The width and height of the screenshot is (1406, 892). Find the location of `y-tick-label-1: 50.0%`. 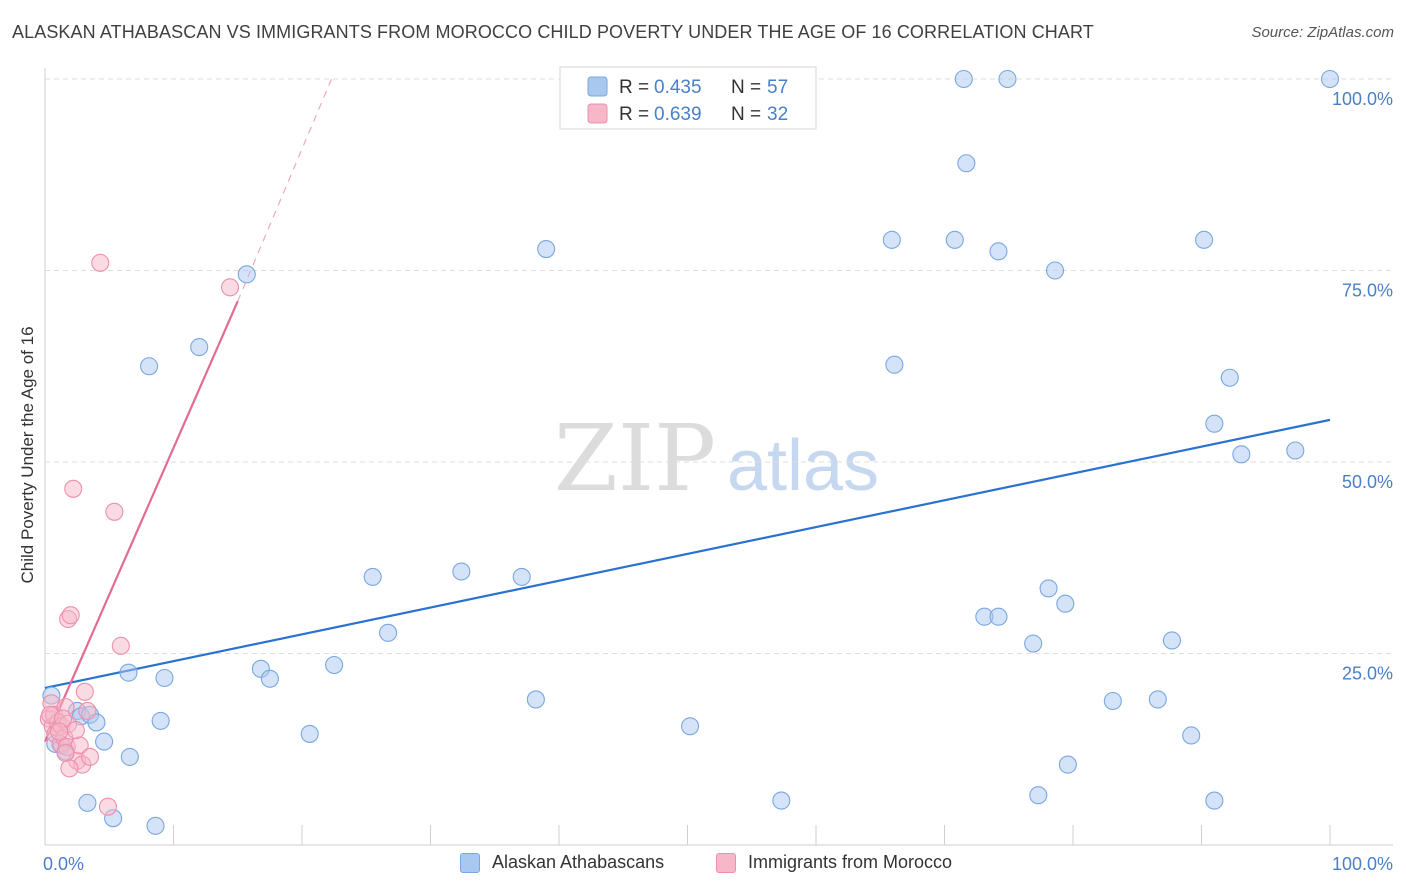

y-tick-label-1: 50.0% is located at coordinates (1367, 482).